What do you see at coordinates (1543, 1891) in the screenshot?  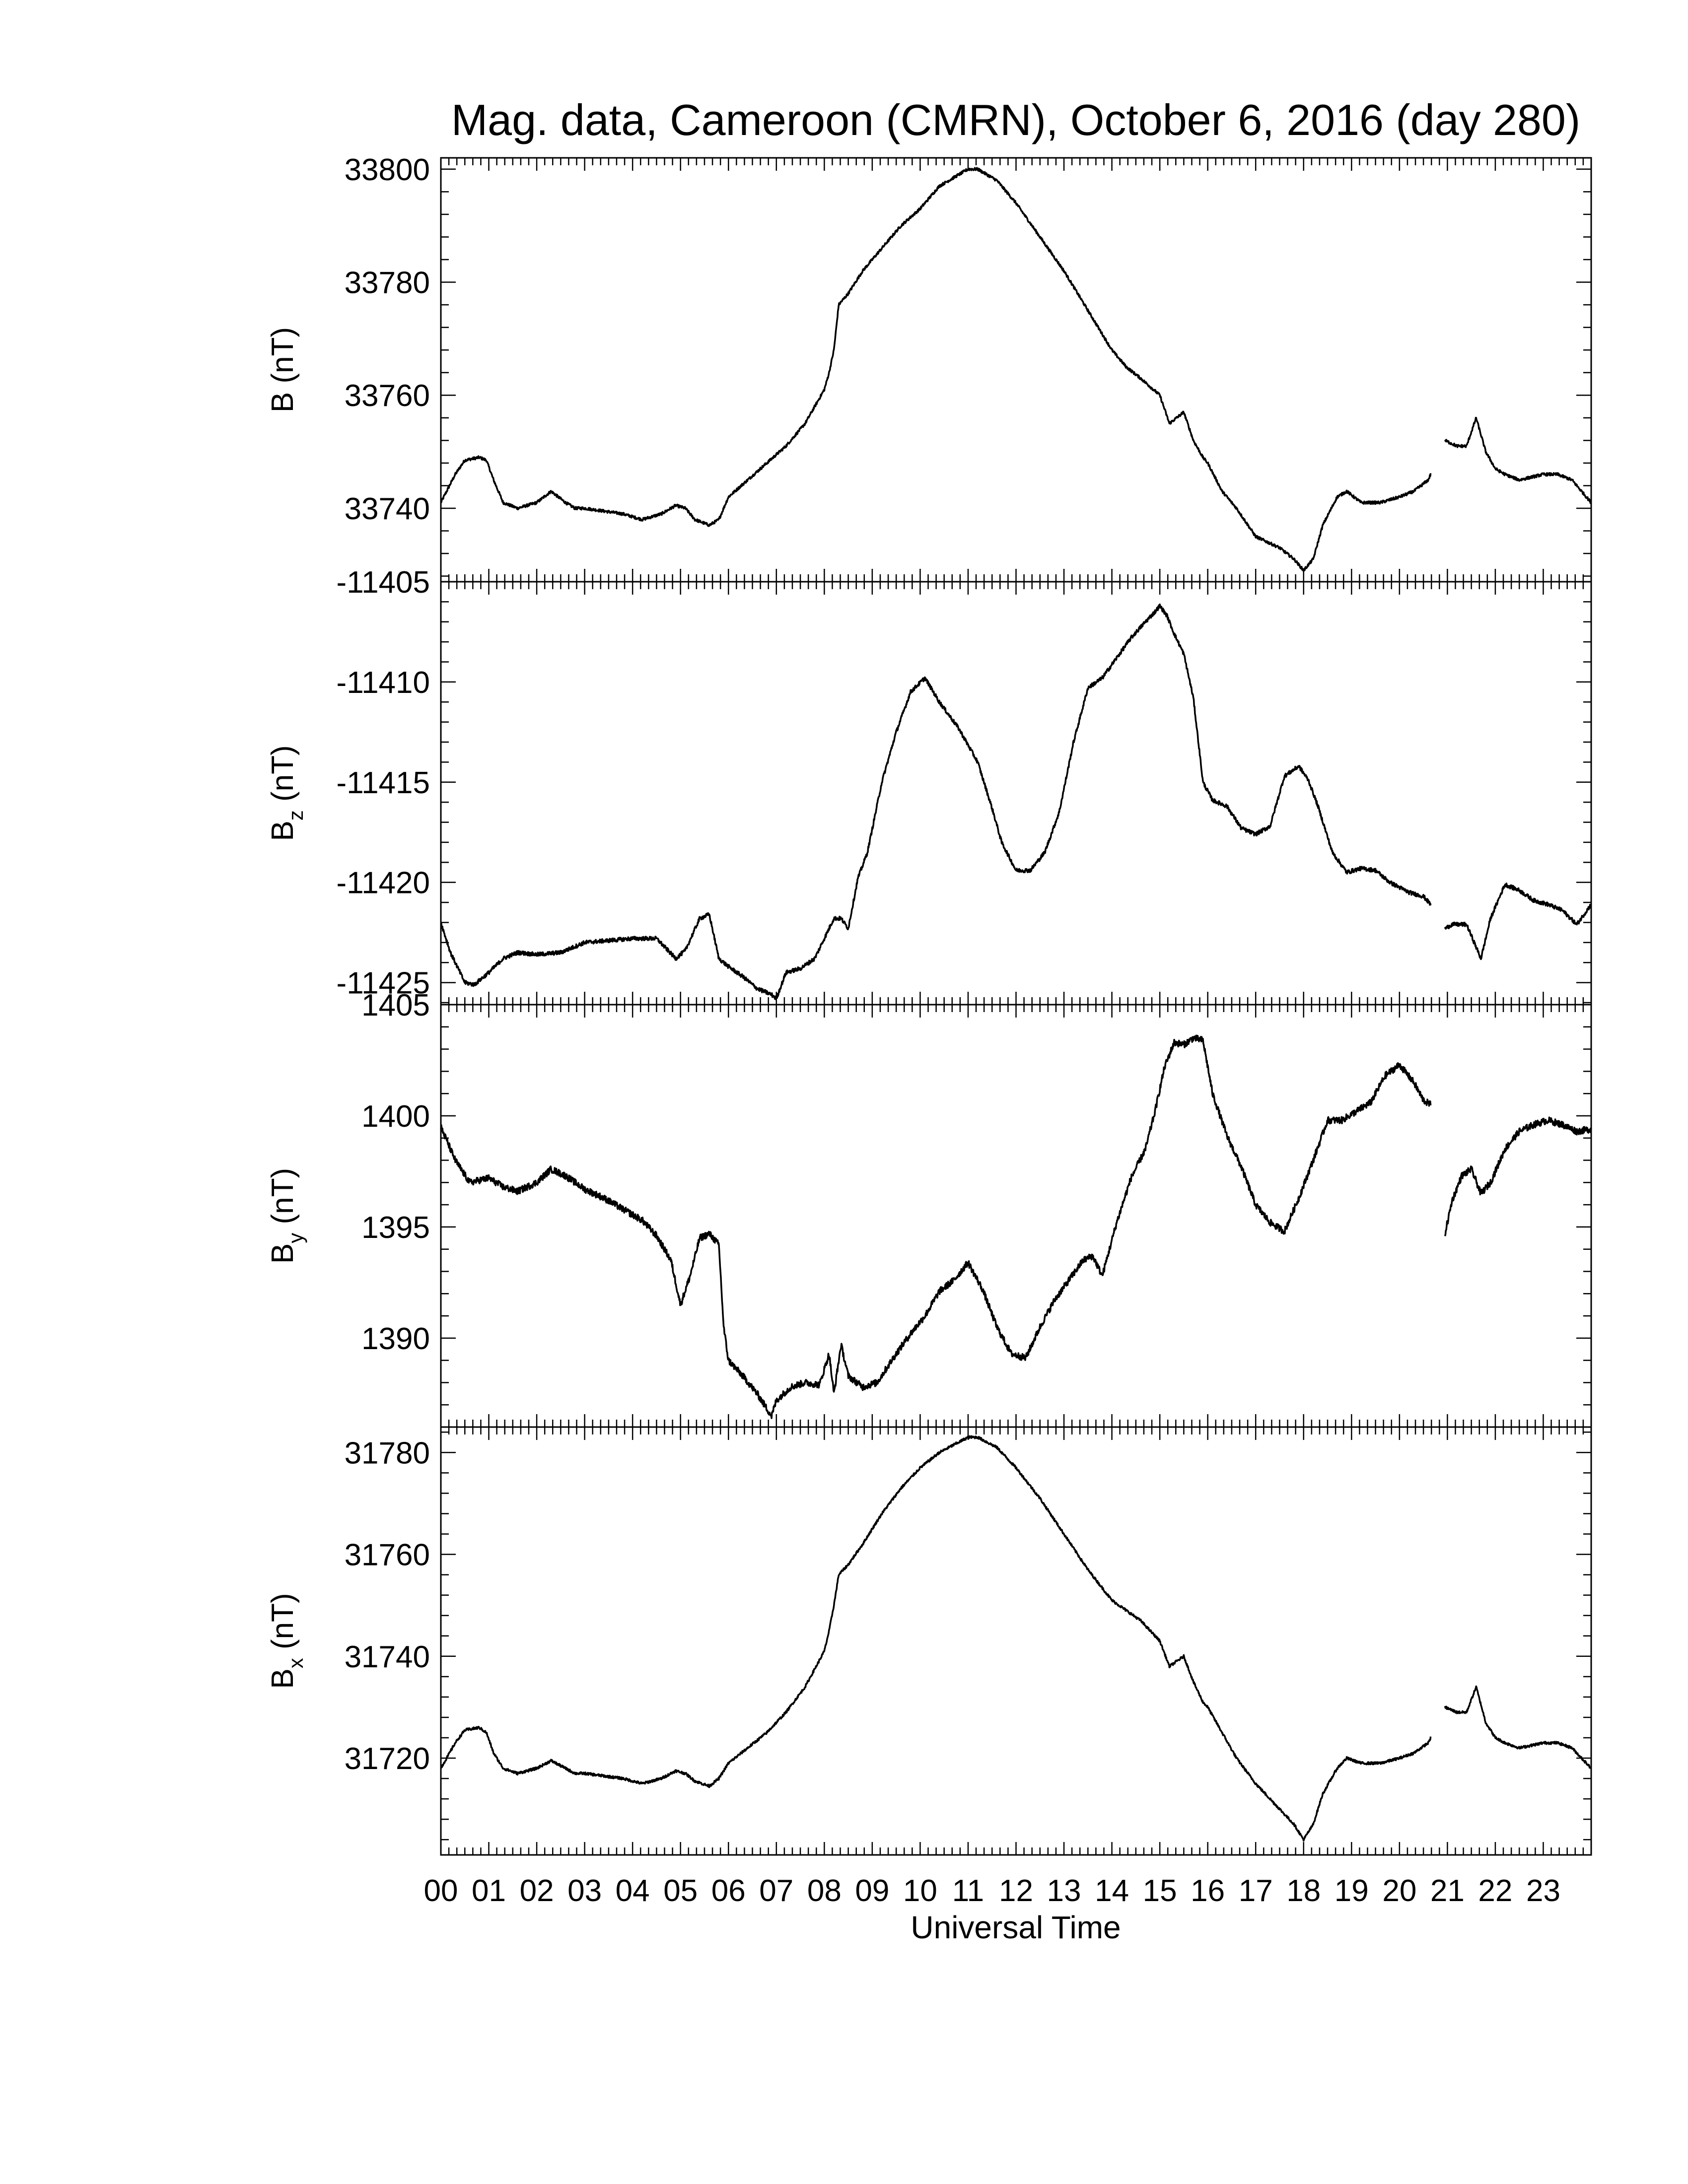 I see `x-tick-label: 23` at bounding box center [1543, 1891].